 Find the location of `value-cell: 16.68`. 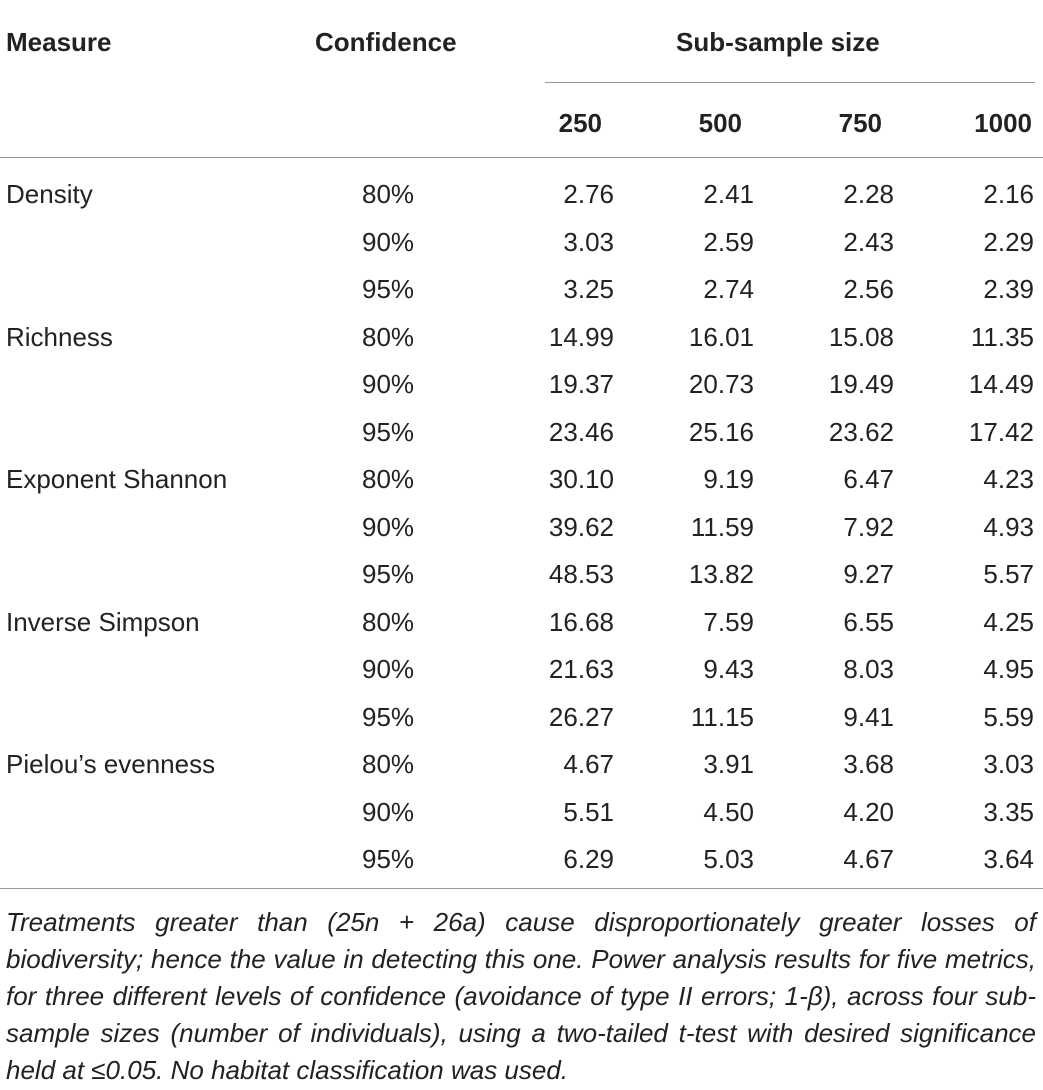

value-cell: 16.68 is located at coordinates (581, 621).